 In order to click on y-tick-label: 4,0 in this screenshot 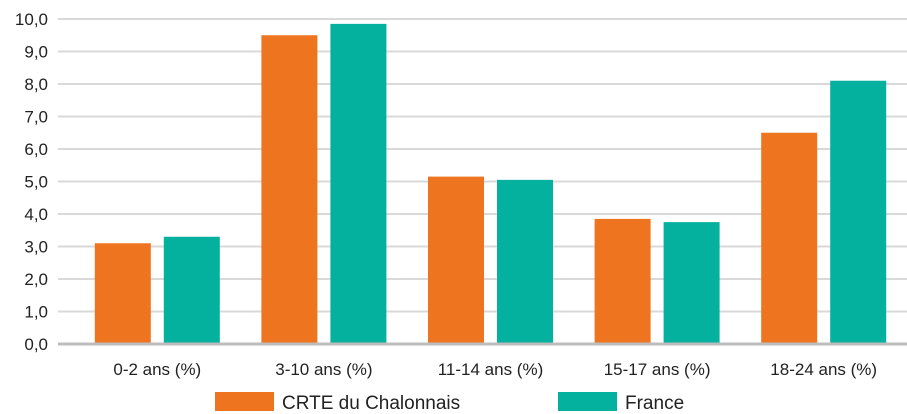, I will do `click(36, 214)`.